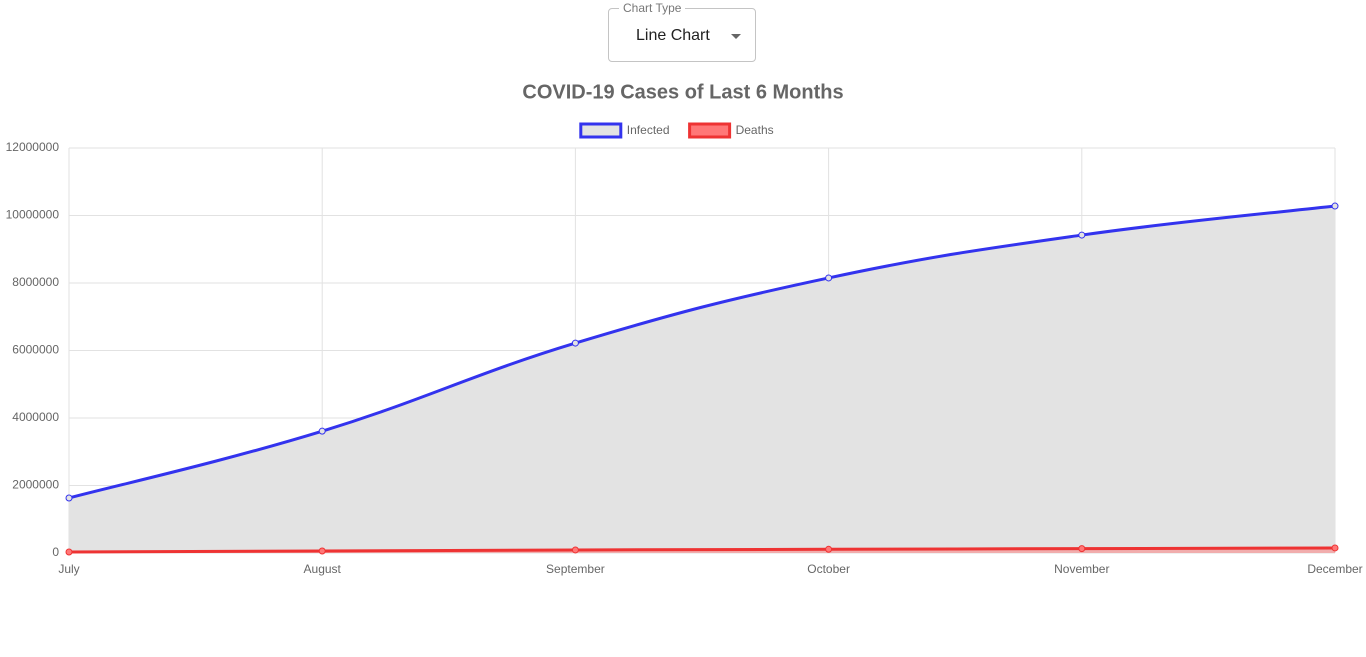 This screenshot has height=657, width=1366. Describe the element at coordinates (702, 550) in the screenshot. I see `series-line` at that location.